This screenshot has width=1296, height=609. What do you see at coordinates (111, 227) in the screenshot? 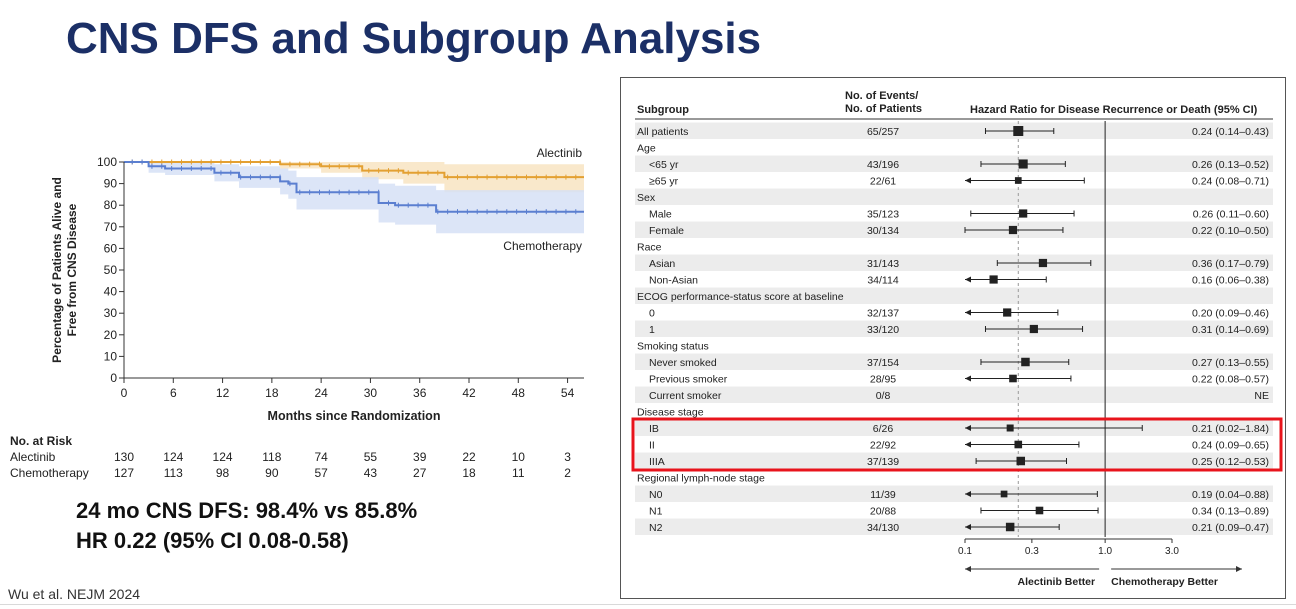
I see `y-tick-label: 70` at bounding box center [111, 227].